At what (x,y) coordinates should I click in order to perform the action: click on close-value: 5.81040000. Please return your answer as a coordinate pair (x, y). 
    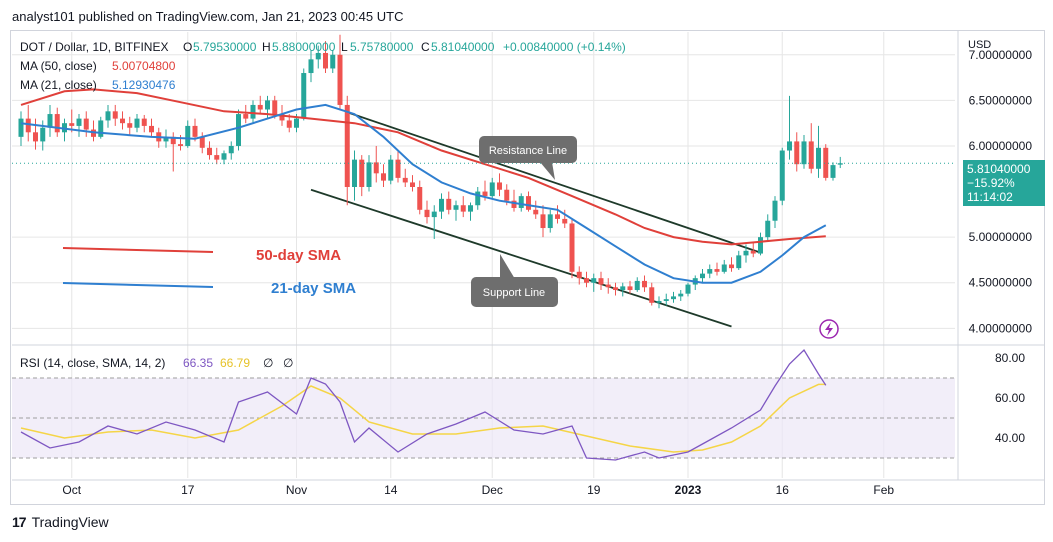
    Looking at the image, I should click on (463, 47).